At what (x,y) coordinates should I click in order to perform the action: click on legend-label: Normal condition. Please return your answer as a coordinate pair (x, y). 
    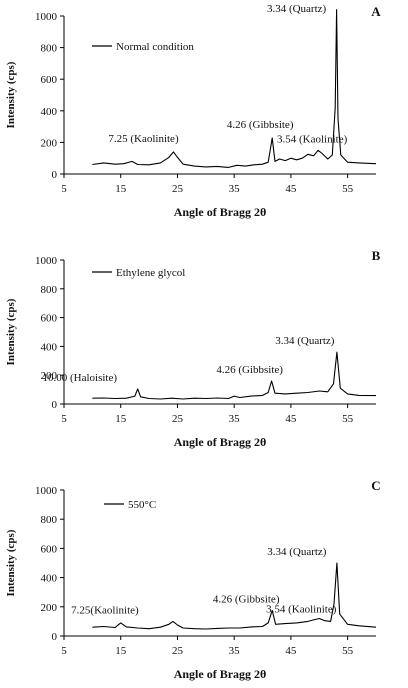
    Looking at the image, I should click on (155, 47).